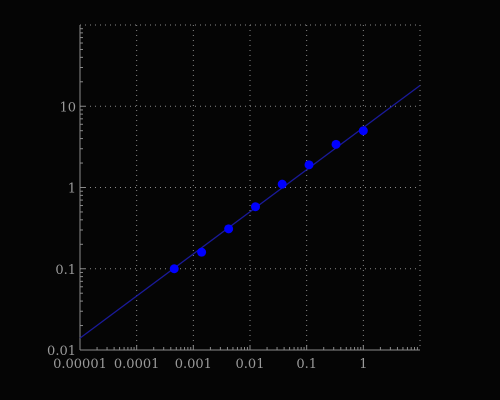 The image size is (500, 400). I want to click on y-tick-label: 0.01, so click(61, 351).